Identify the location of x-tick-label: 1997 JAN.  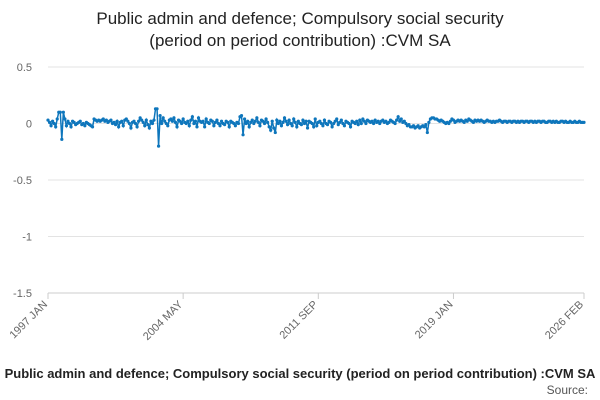
(28, 320).